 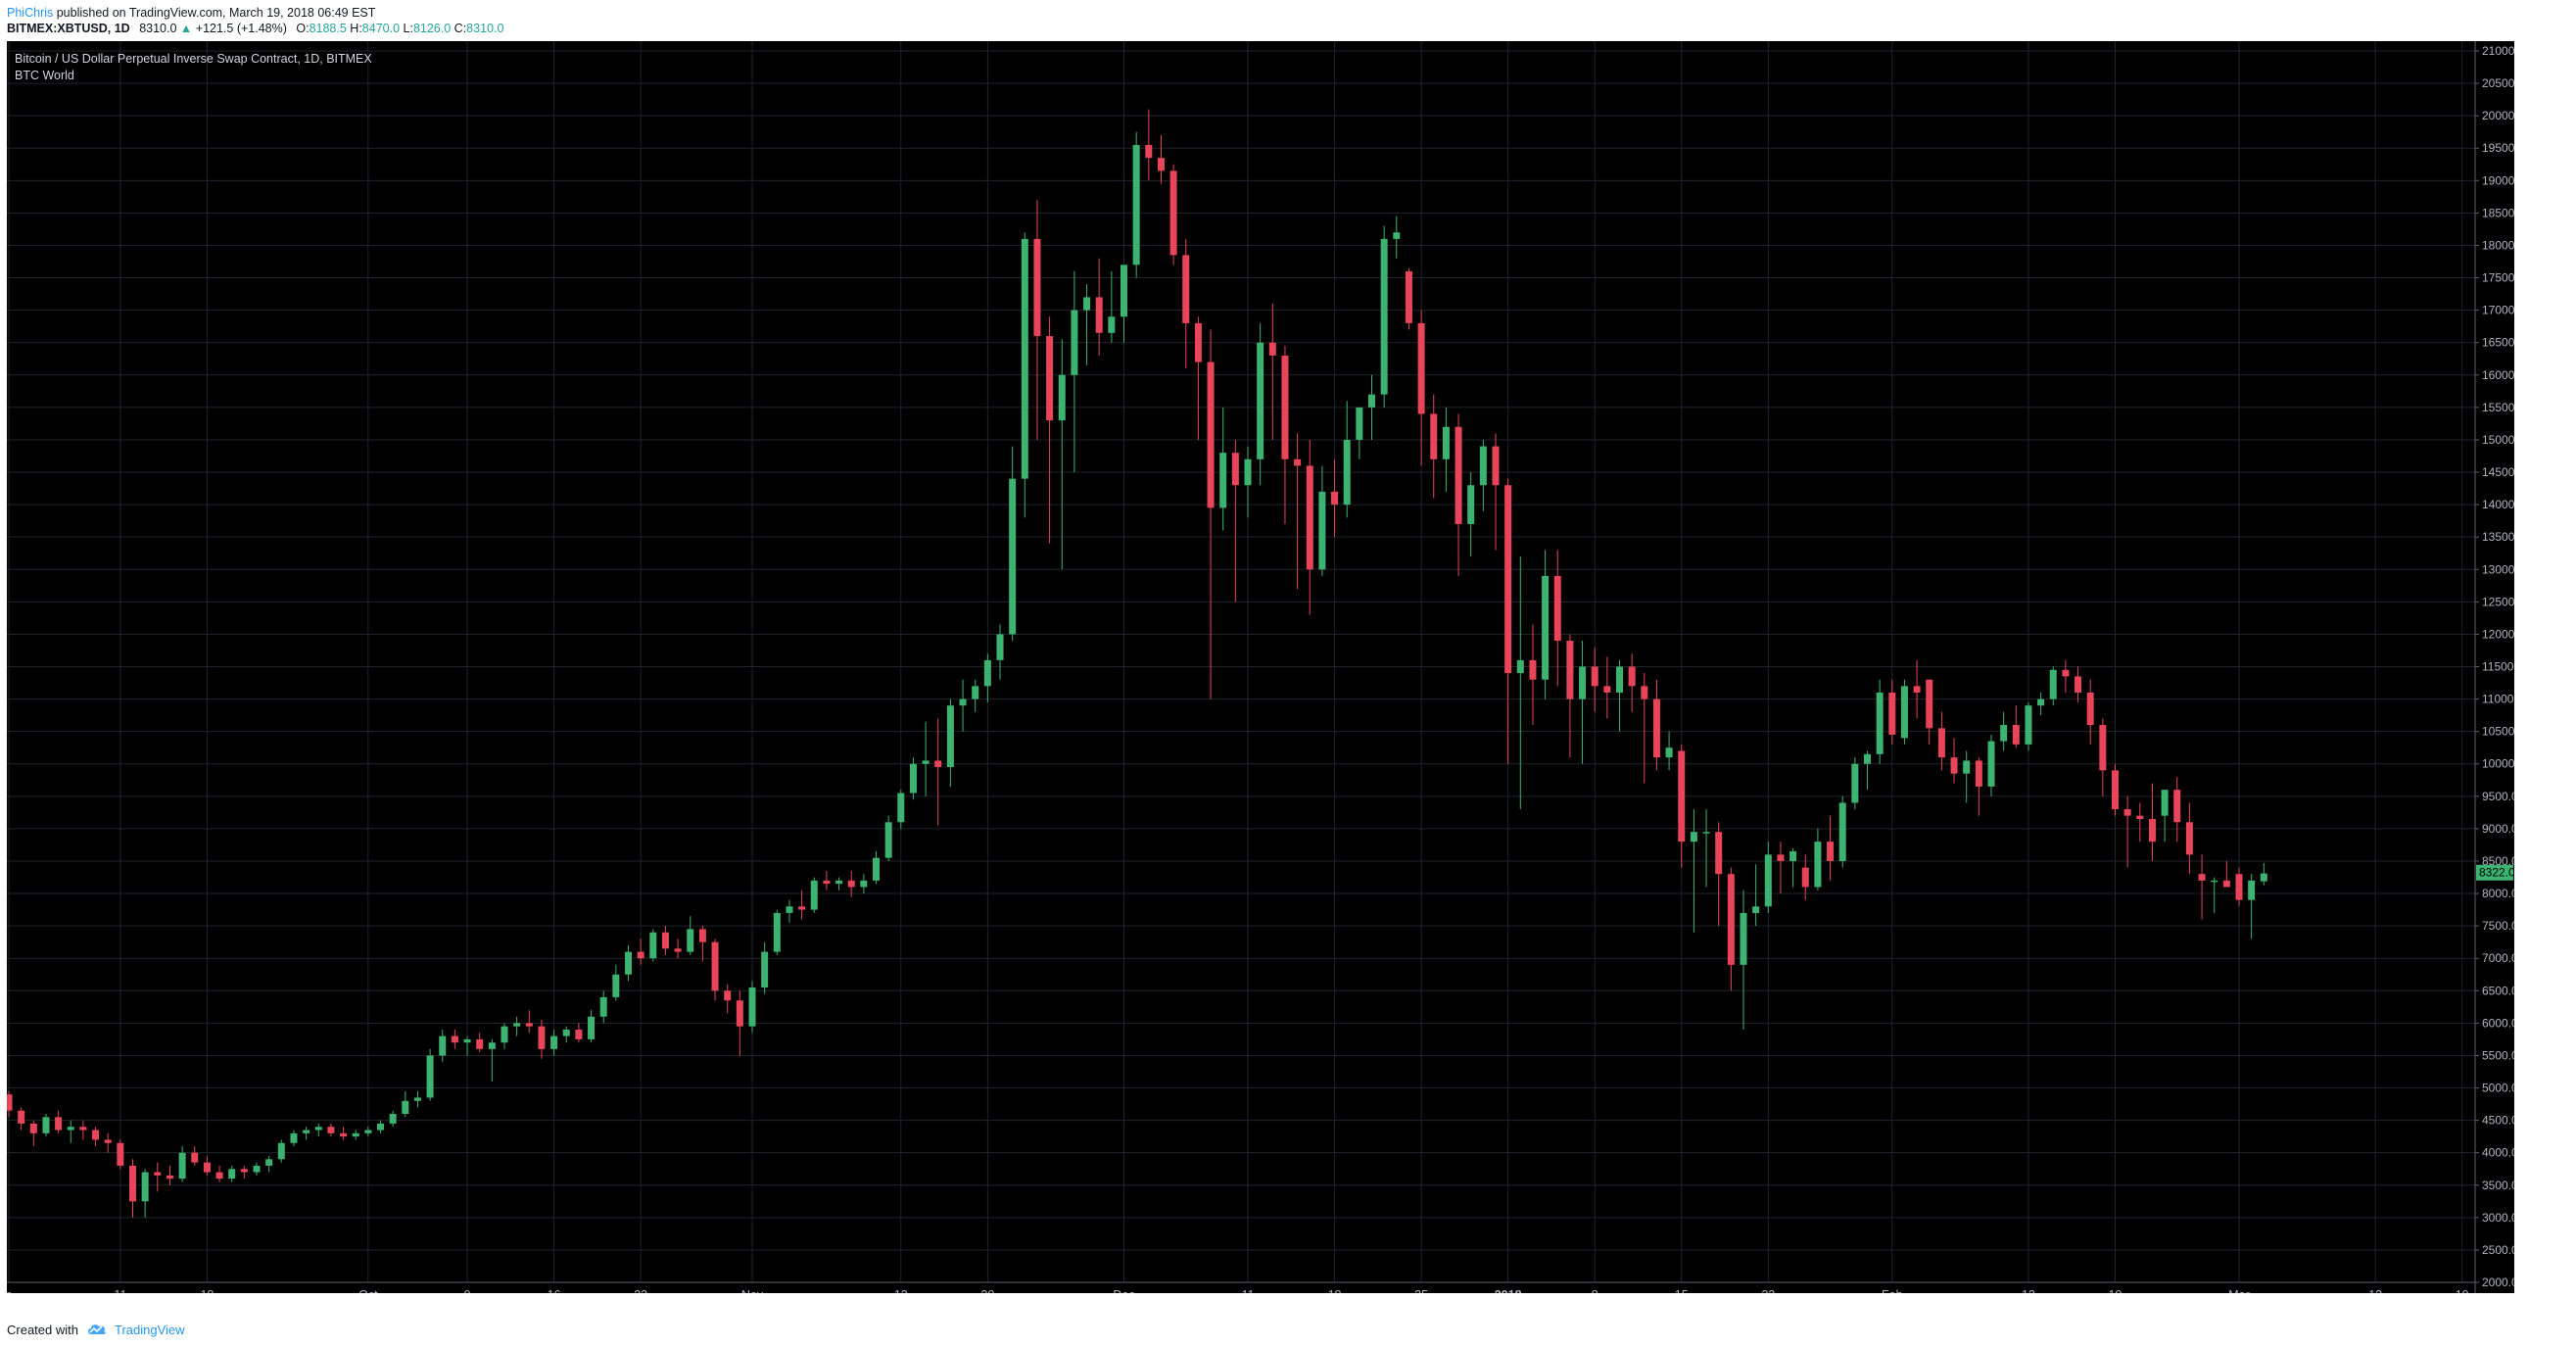 I want to click on footer: Created with TradingView, so click(x=1288, y=1330).